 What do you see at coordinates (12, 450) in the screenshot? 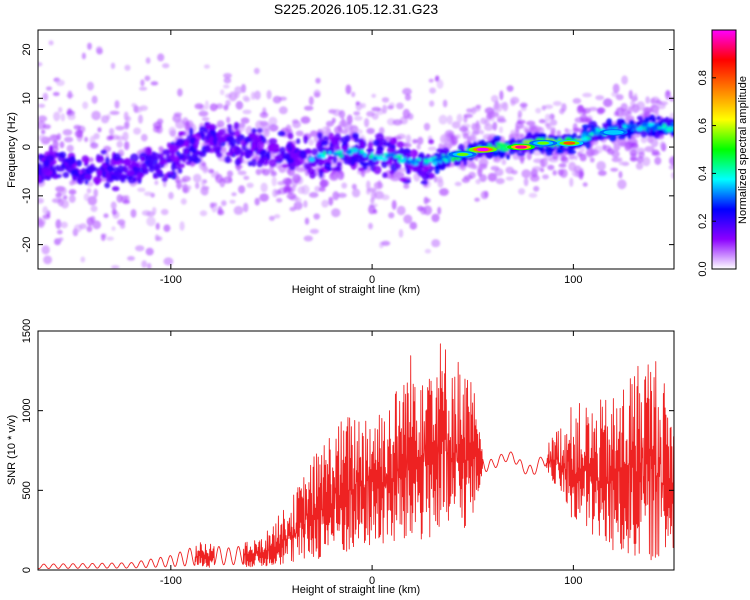
I see `snr-y-axis-label: SNR (10 * v/v)` at bounding box center [12, 450].